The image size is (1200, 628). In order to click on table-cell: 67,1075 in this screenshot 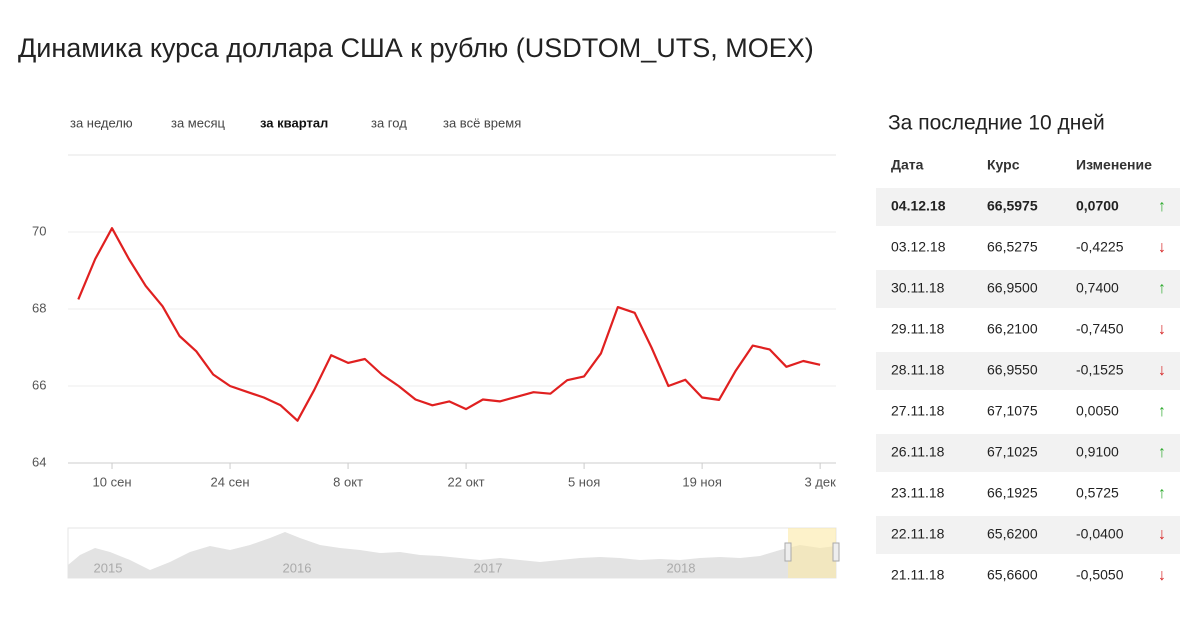, I will do `click(1012, 411)`.